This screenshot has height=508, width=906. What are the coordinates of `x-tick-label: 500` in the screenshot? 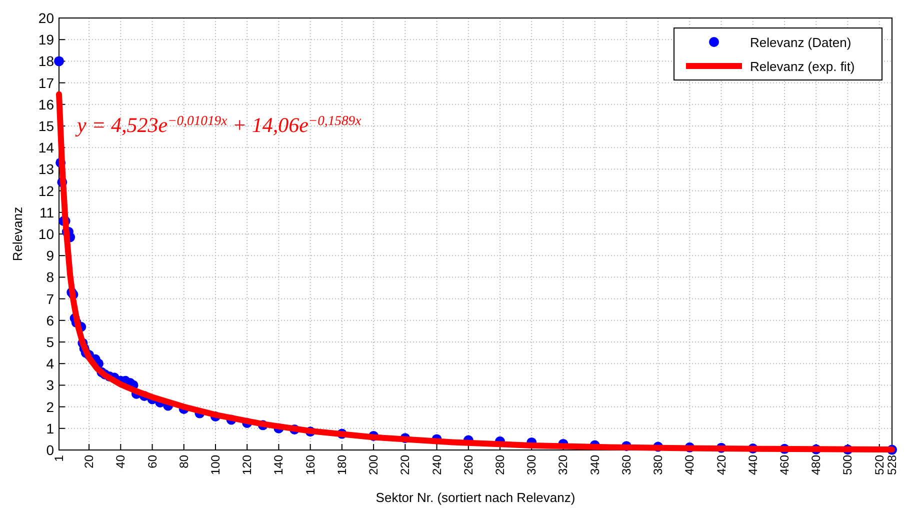 It's located at (847, 465).